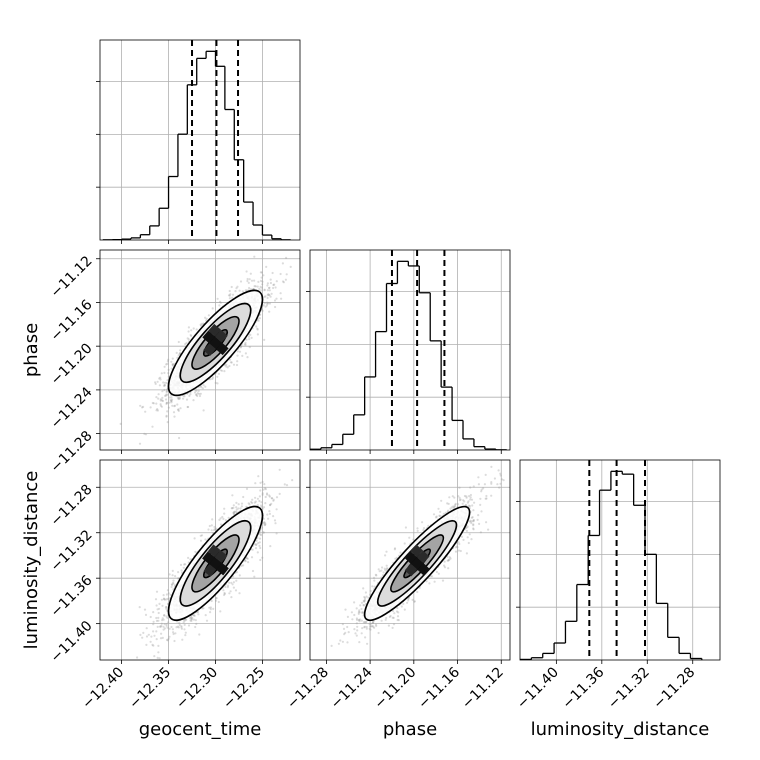 The image size is (760, 760). What do you see at coordinates (620, 560) in the screenshot?
I see `histogram-frame-luminosity_distance` at bounding box center [620, 560].